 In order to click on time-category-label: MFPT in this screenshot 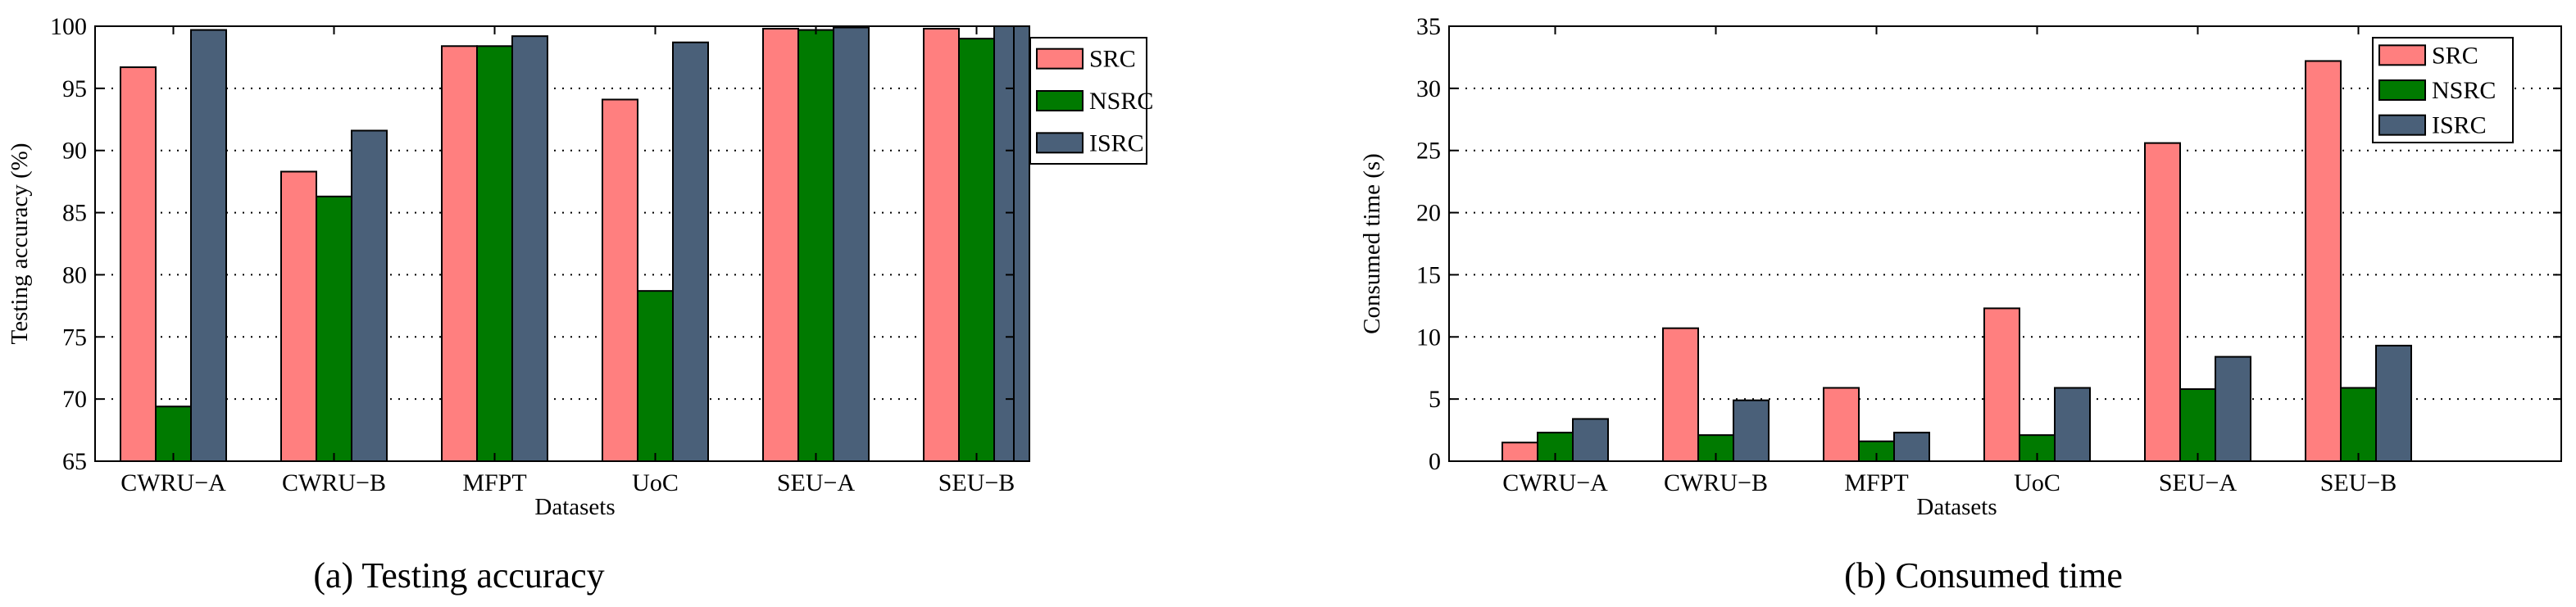, I will do `click(1876, 482)`.